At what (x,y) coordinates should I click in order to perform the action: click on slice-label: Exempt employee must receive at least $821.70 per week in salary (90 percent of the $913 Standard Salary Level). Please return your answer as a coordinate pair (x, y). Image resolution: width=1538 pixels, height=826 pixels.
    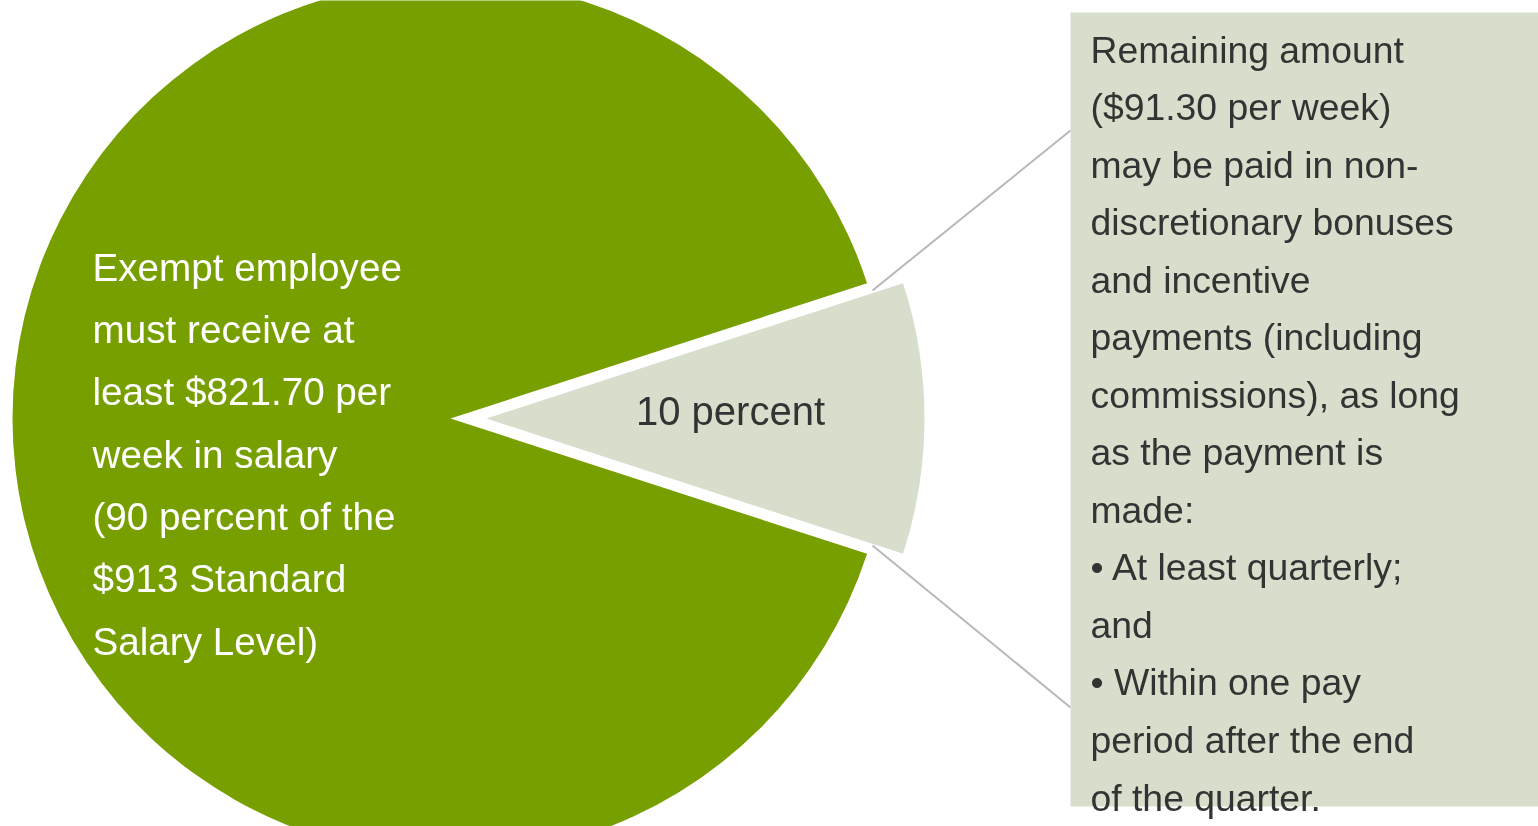
    Looking at the image, I should click on (246, 454).